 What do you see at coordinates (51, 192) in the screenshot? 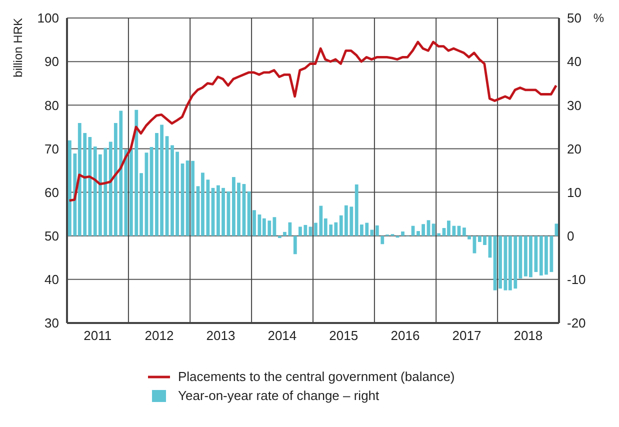
I see `y-tick-label: 60` at bounding box center [51, 192].